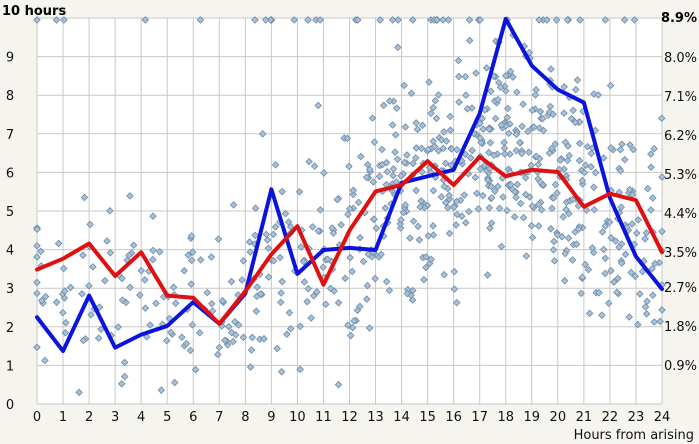  I want to click on y-right-tick-label: 5.3%, so click(680, 175).